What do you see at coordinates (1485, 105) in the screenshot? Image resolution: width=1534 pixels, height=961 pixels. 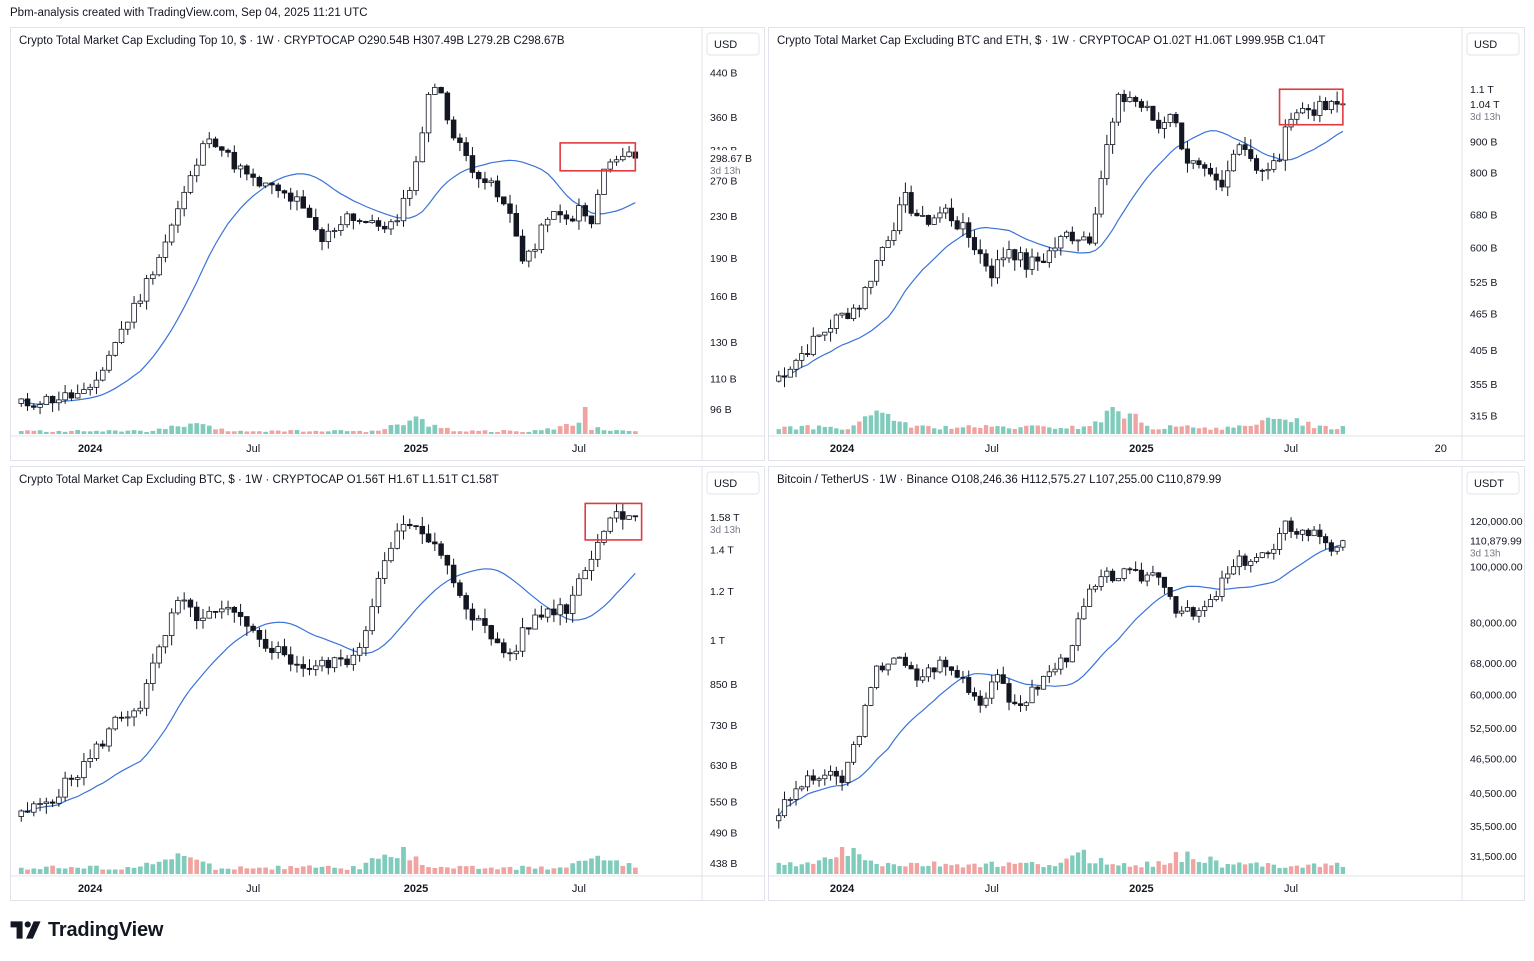 I see `last-price-label: 1.04 T` at bounding box center [1485, 105].